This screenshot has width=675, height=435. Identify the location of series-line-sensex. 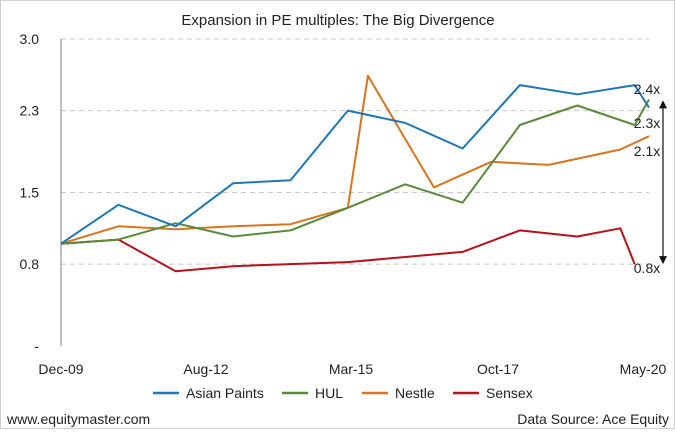
(348, 250).